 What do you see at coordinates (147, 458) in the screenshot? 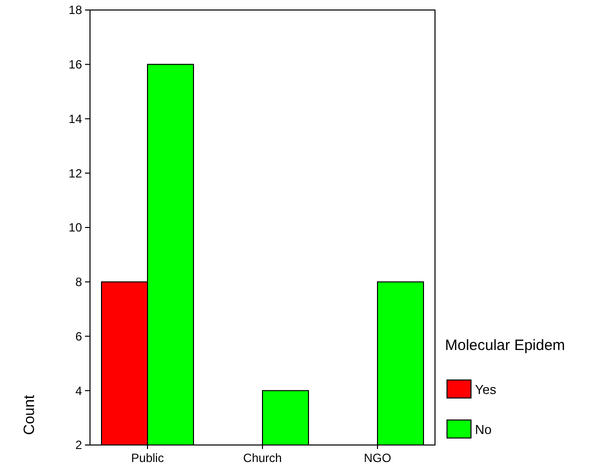
I see `x-tick-label: Public` at bounding box center [147, 458].